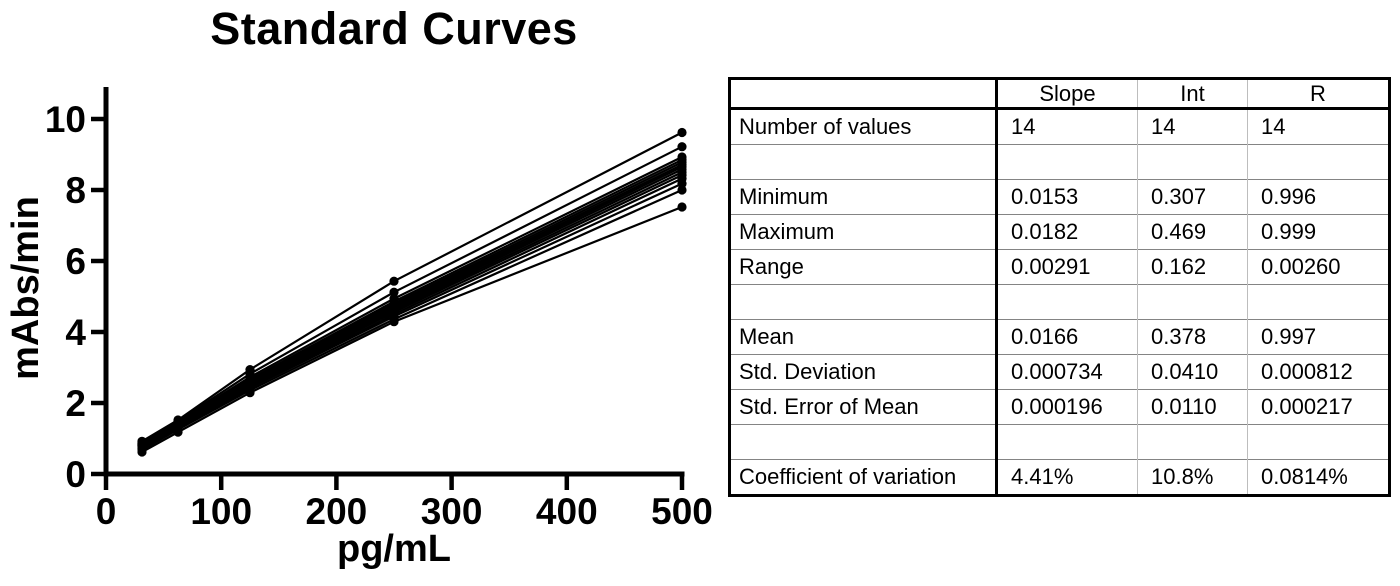 The height and width of the screenshot is (586, 1400). Describe the element at coordinates (75, 474) in the screenshot. I see `y-tick-label: 0` at that location.